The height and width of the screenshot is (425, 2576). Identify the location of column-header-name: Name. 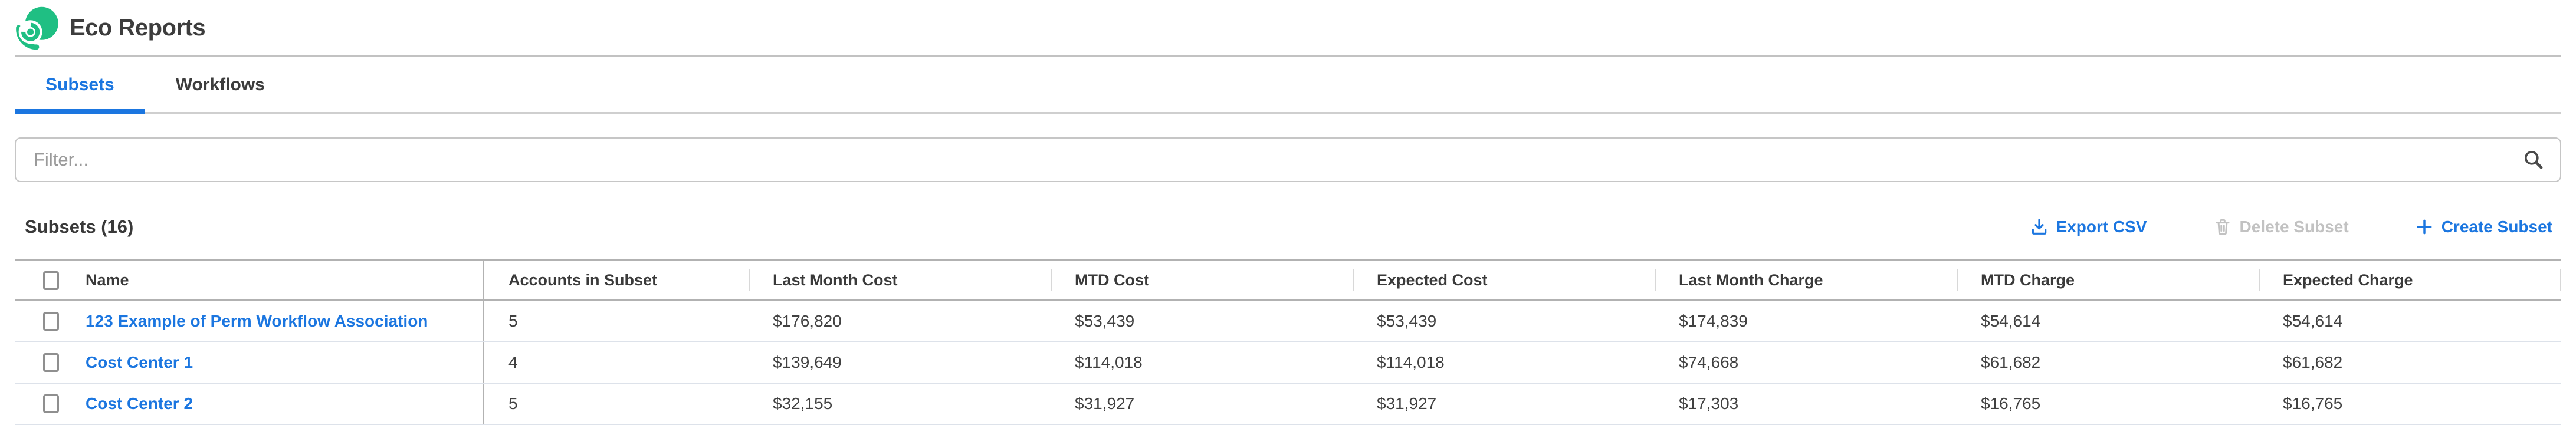
(277, 280).